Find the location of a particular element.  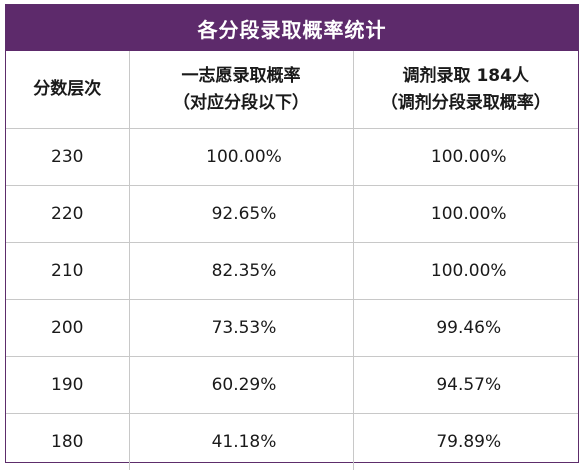

header-first-choice-line1: 一志愿录取概率 is located at coordinates (241, 75).